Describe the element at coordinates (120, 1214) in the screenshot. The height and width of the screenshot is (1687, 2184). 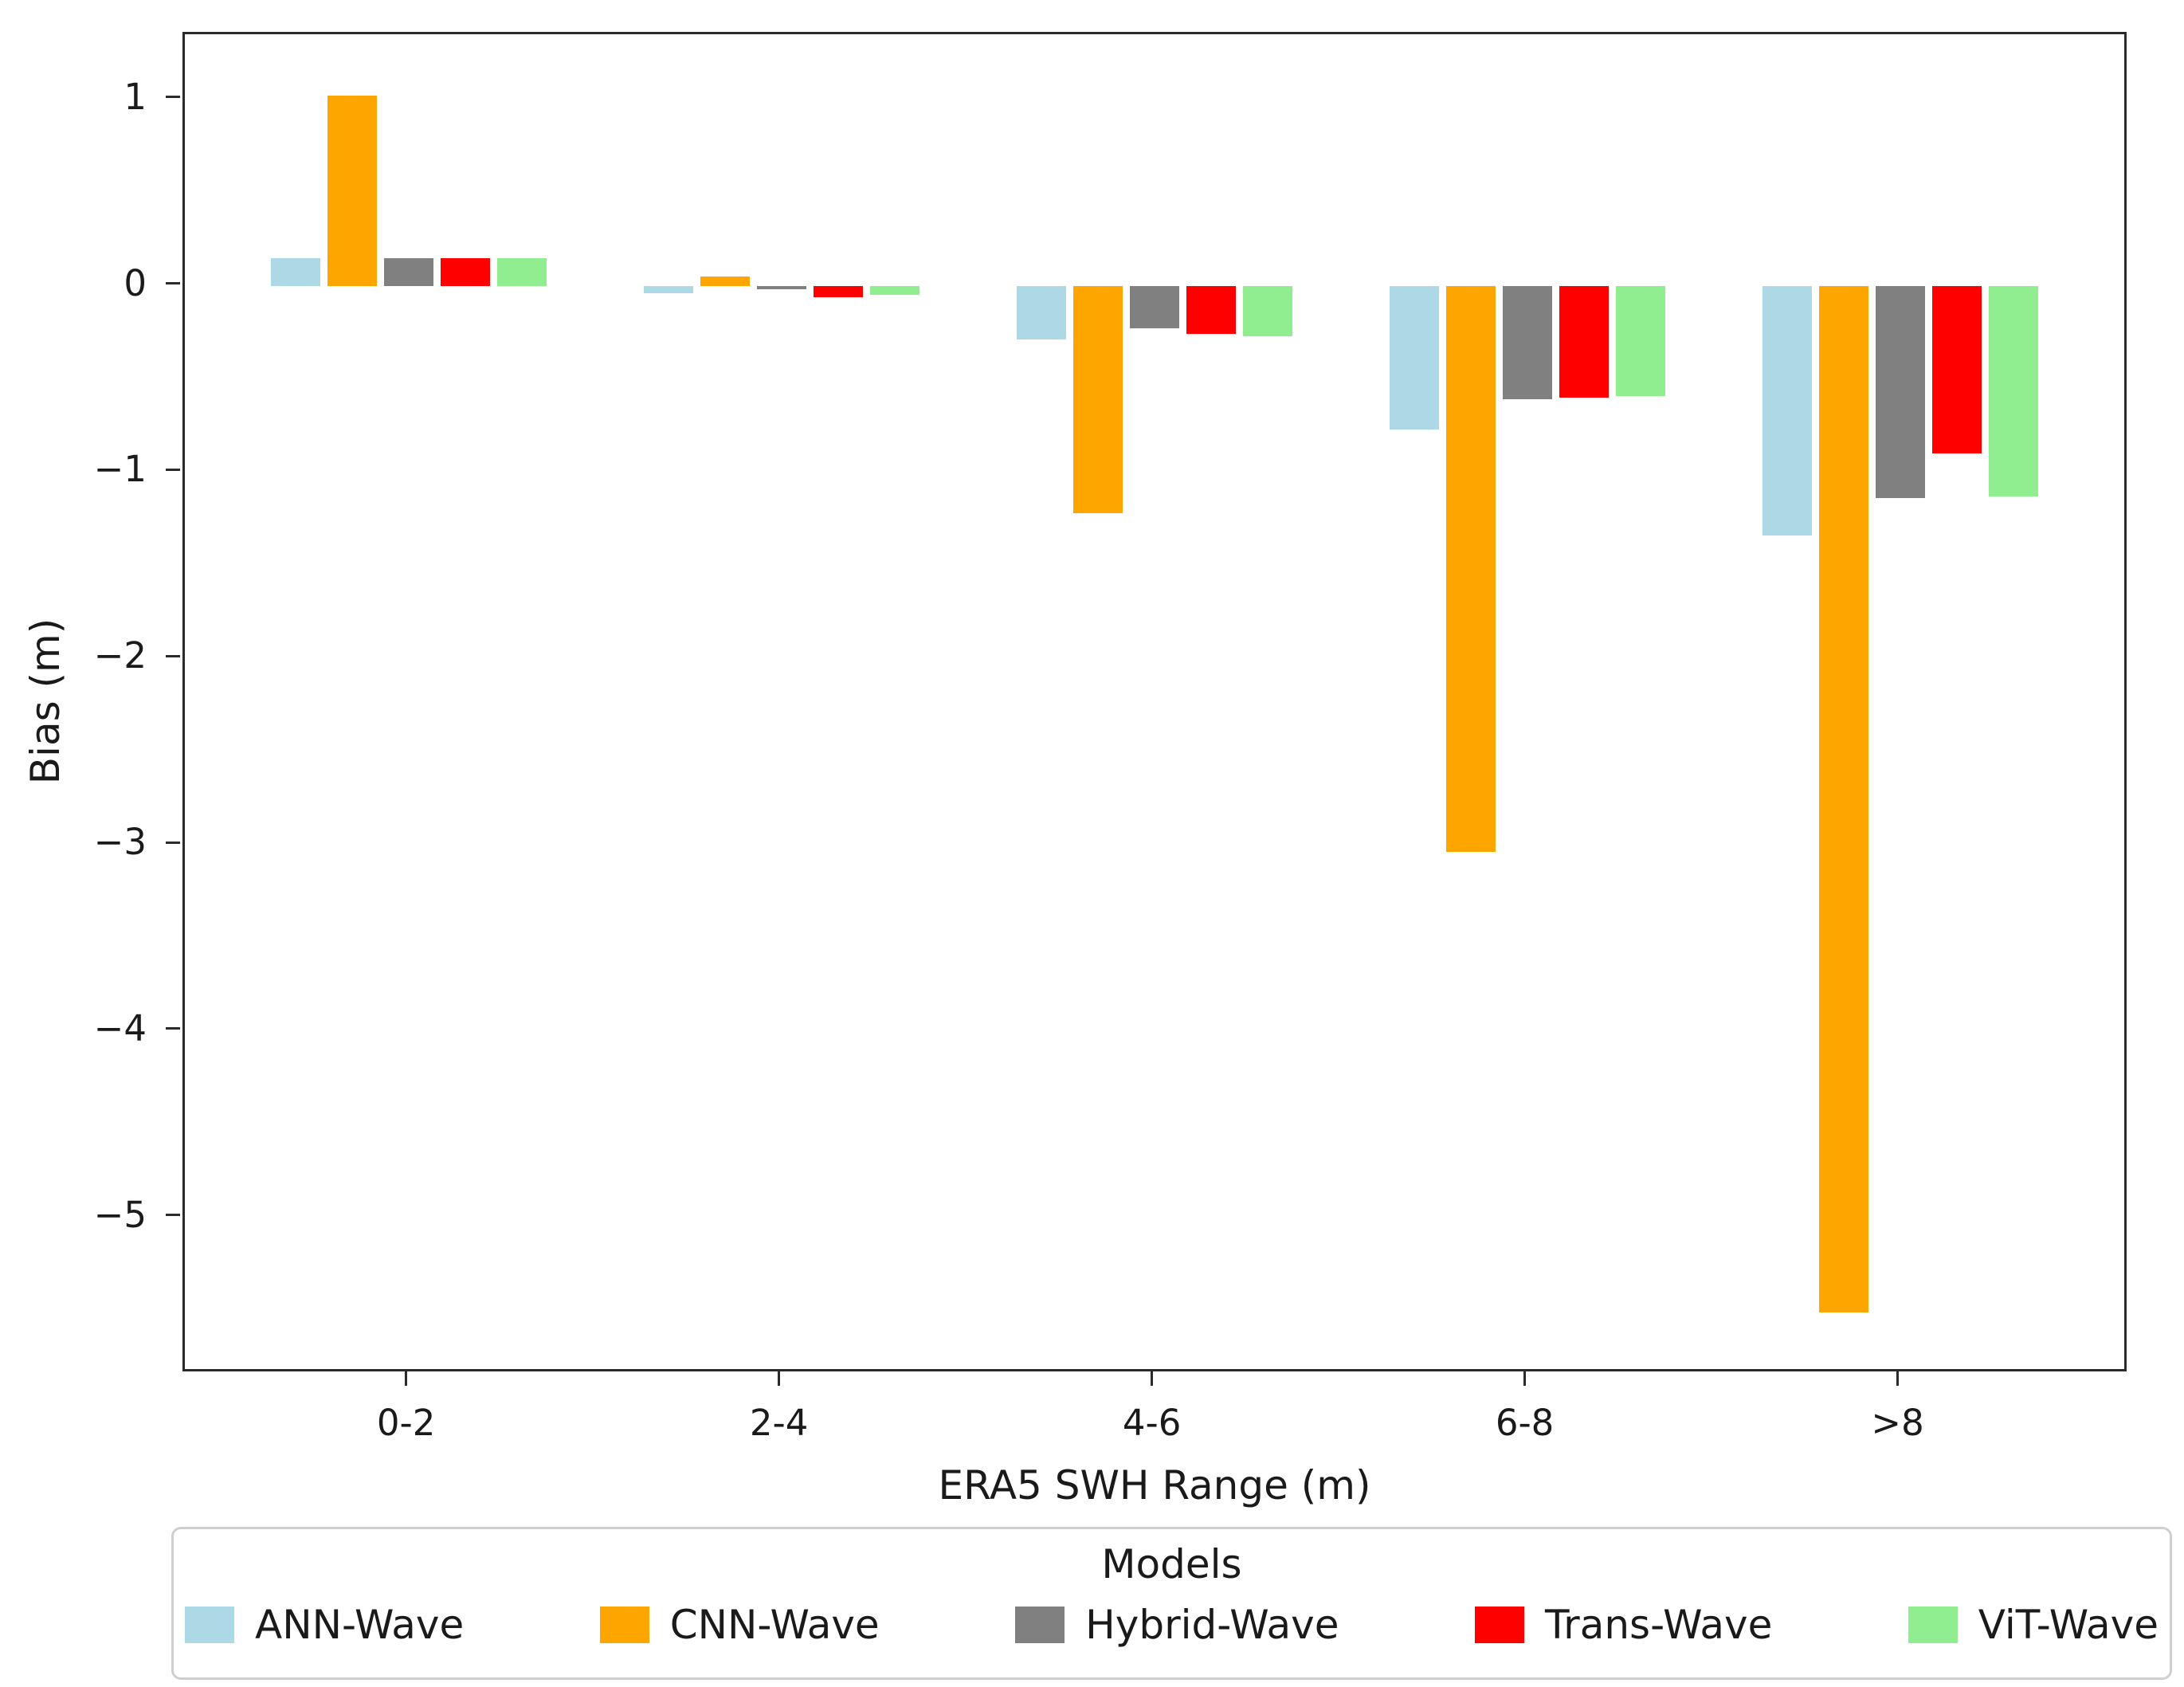
I see `y-tick-label: −5` at that location.